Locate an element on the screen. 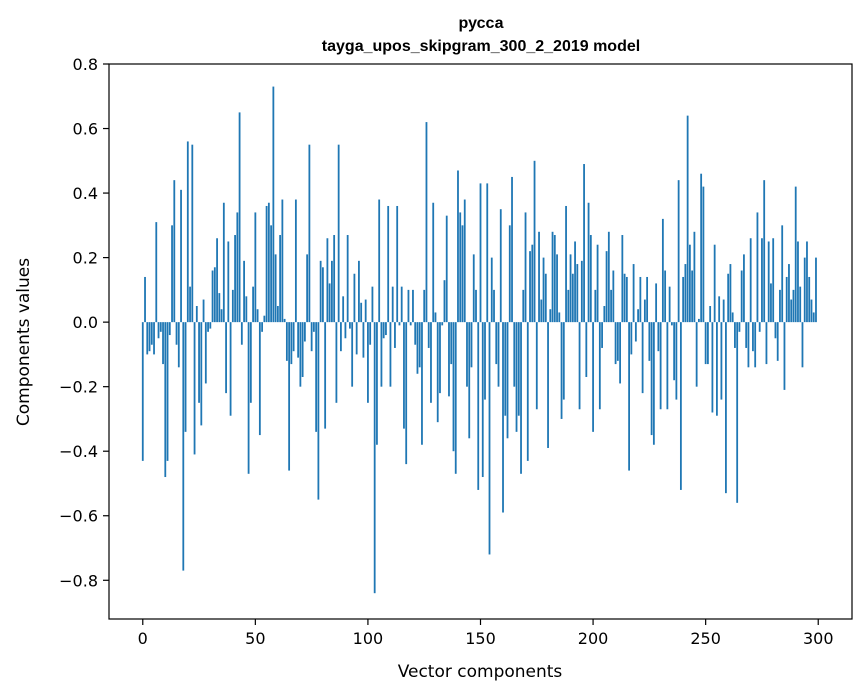  y-tick-label: 0.6 is located at coordinates (85, 129).